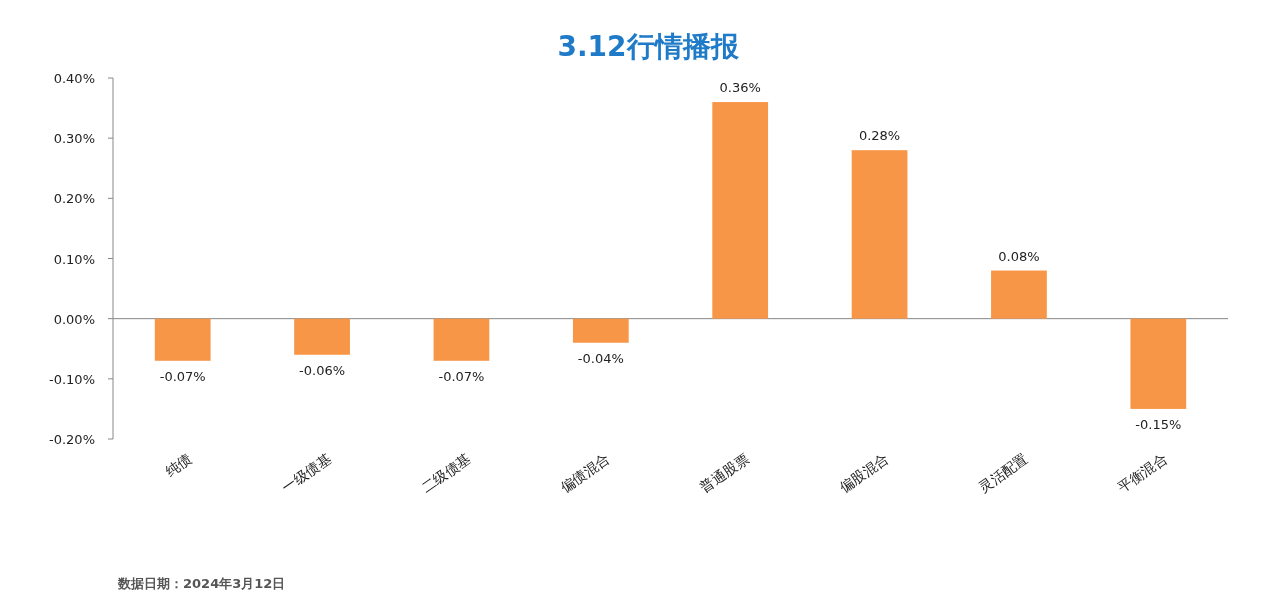 The width and height of the screenshot is (1280, 612). Describe the element at coordinates (74, 319) in the screenshot. I see `y-tick-label: 0.00%` at that location.